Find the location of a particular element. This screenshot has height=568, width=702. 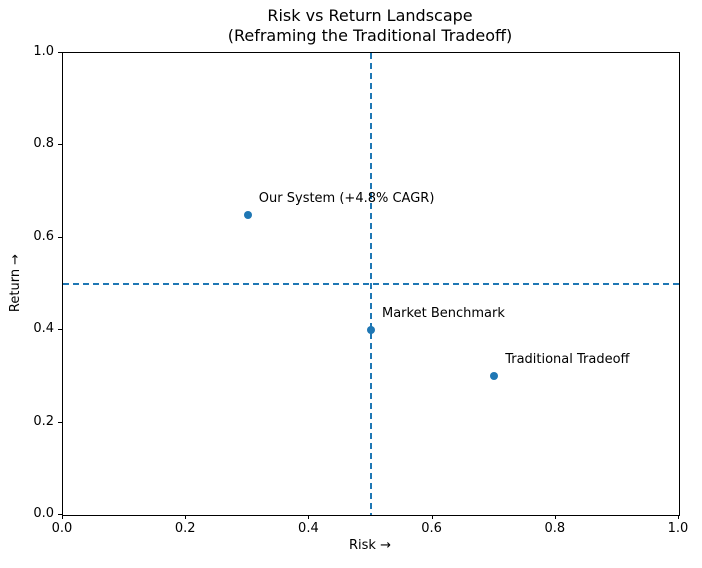

x-tick-label: 0.4 is located at coordinates (308, 528).